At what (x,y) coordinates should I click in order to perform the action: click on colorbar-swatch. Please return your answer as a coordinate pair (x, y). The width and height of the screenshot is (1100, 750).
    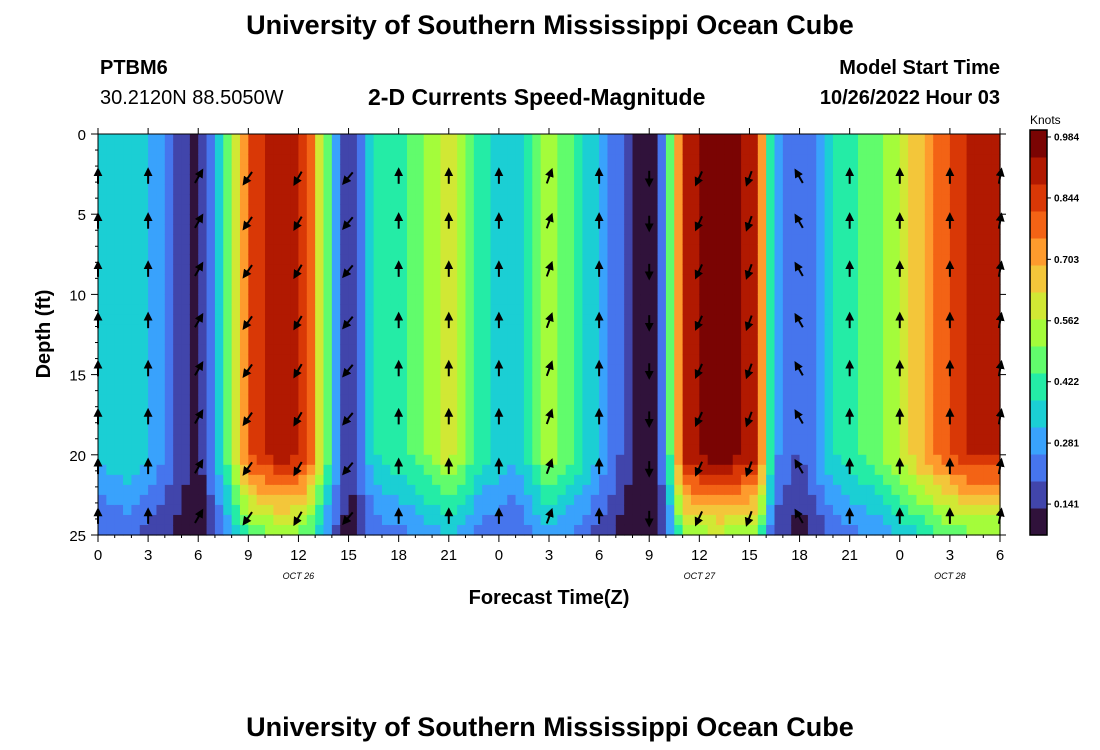
    Looking at the image, I should click on (1038, 171).